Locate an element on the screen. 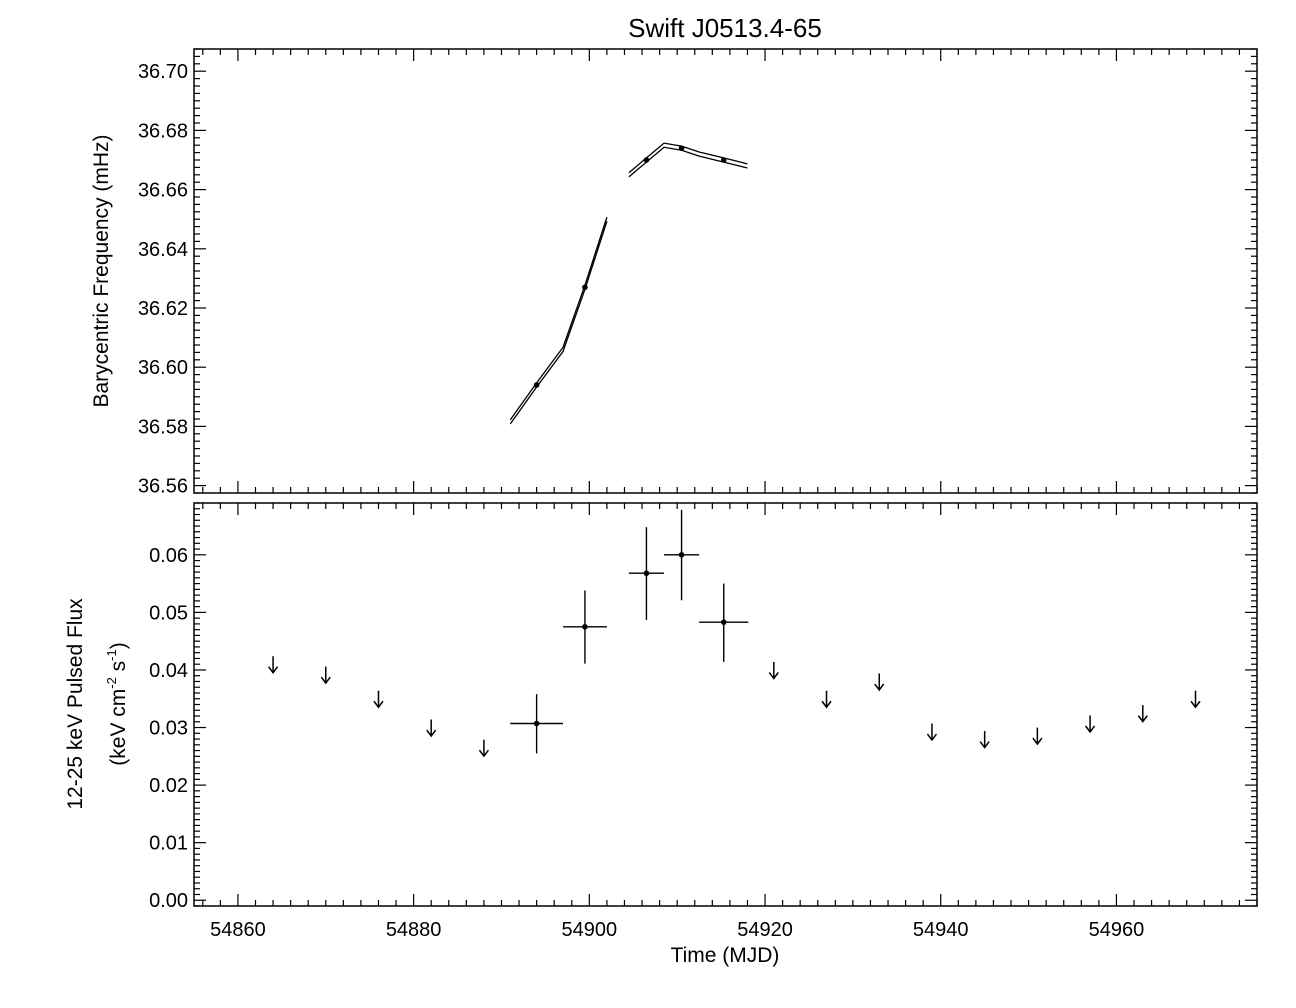 Image resolution: width=1296 pixels, height=1008 pixels. time-x-tick-label: 54920 is located at coordinates (765, 930).